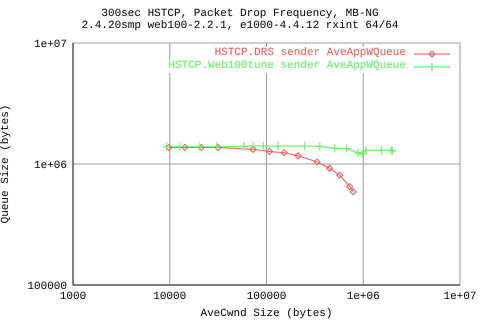 The width and height of the screenshot is (480, 320). What do you see at coordinates (310, 53) in the screenshot?
I see `legend-label: HSTCP.DRS sender AveAppWQueue` at bounding box center [310, 53].